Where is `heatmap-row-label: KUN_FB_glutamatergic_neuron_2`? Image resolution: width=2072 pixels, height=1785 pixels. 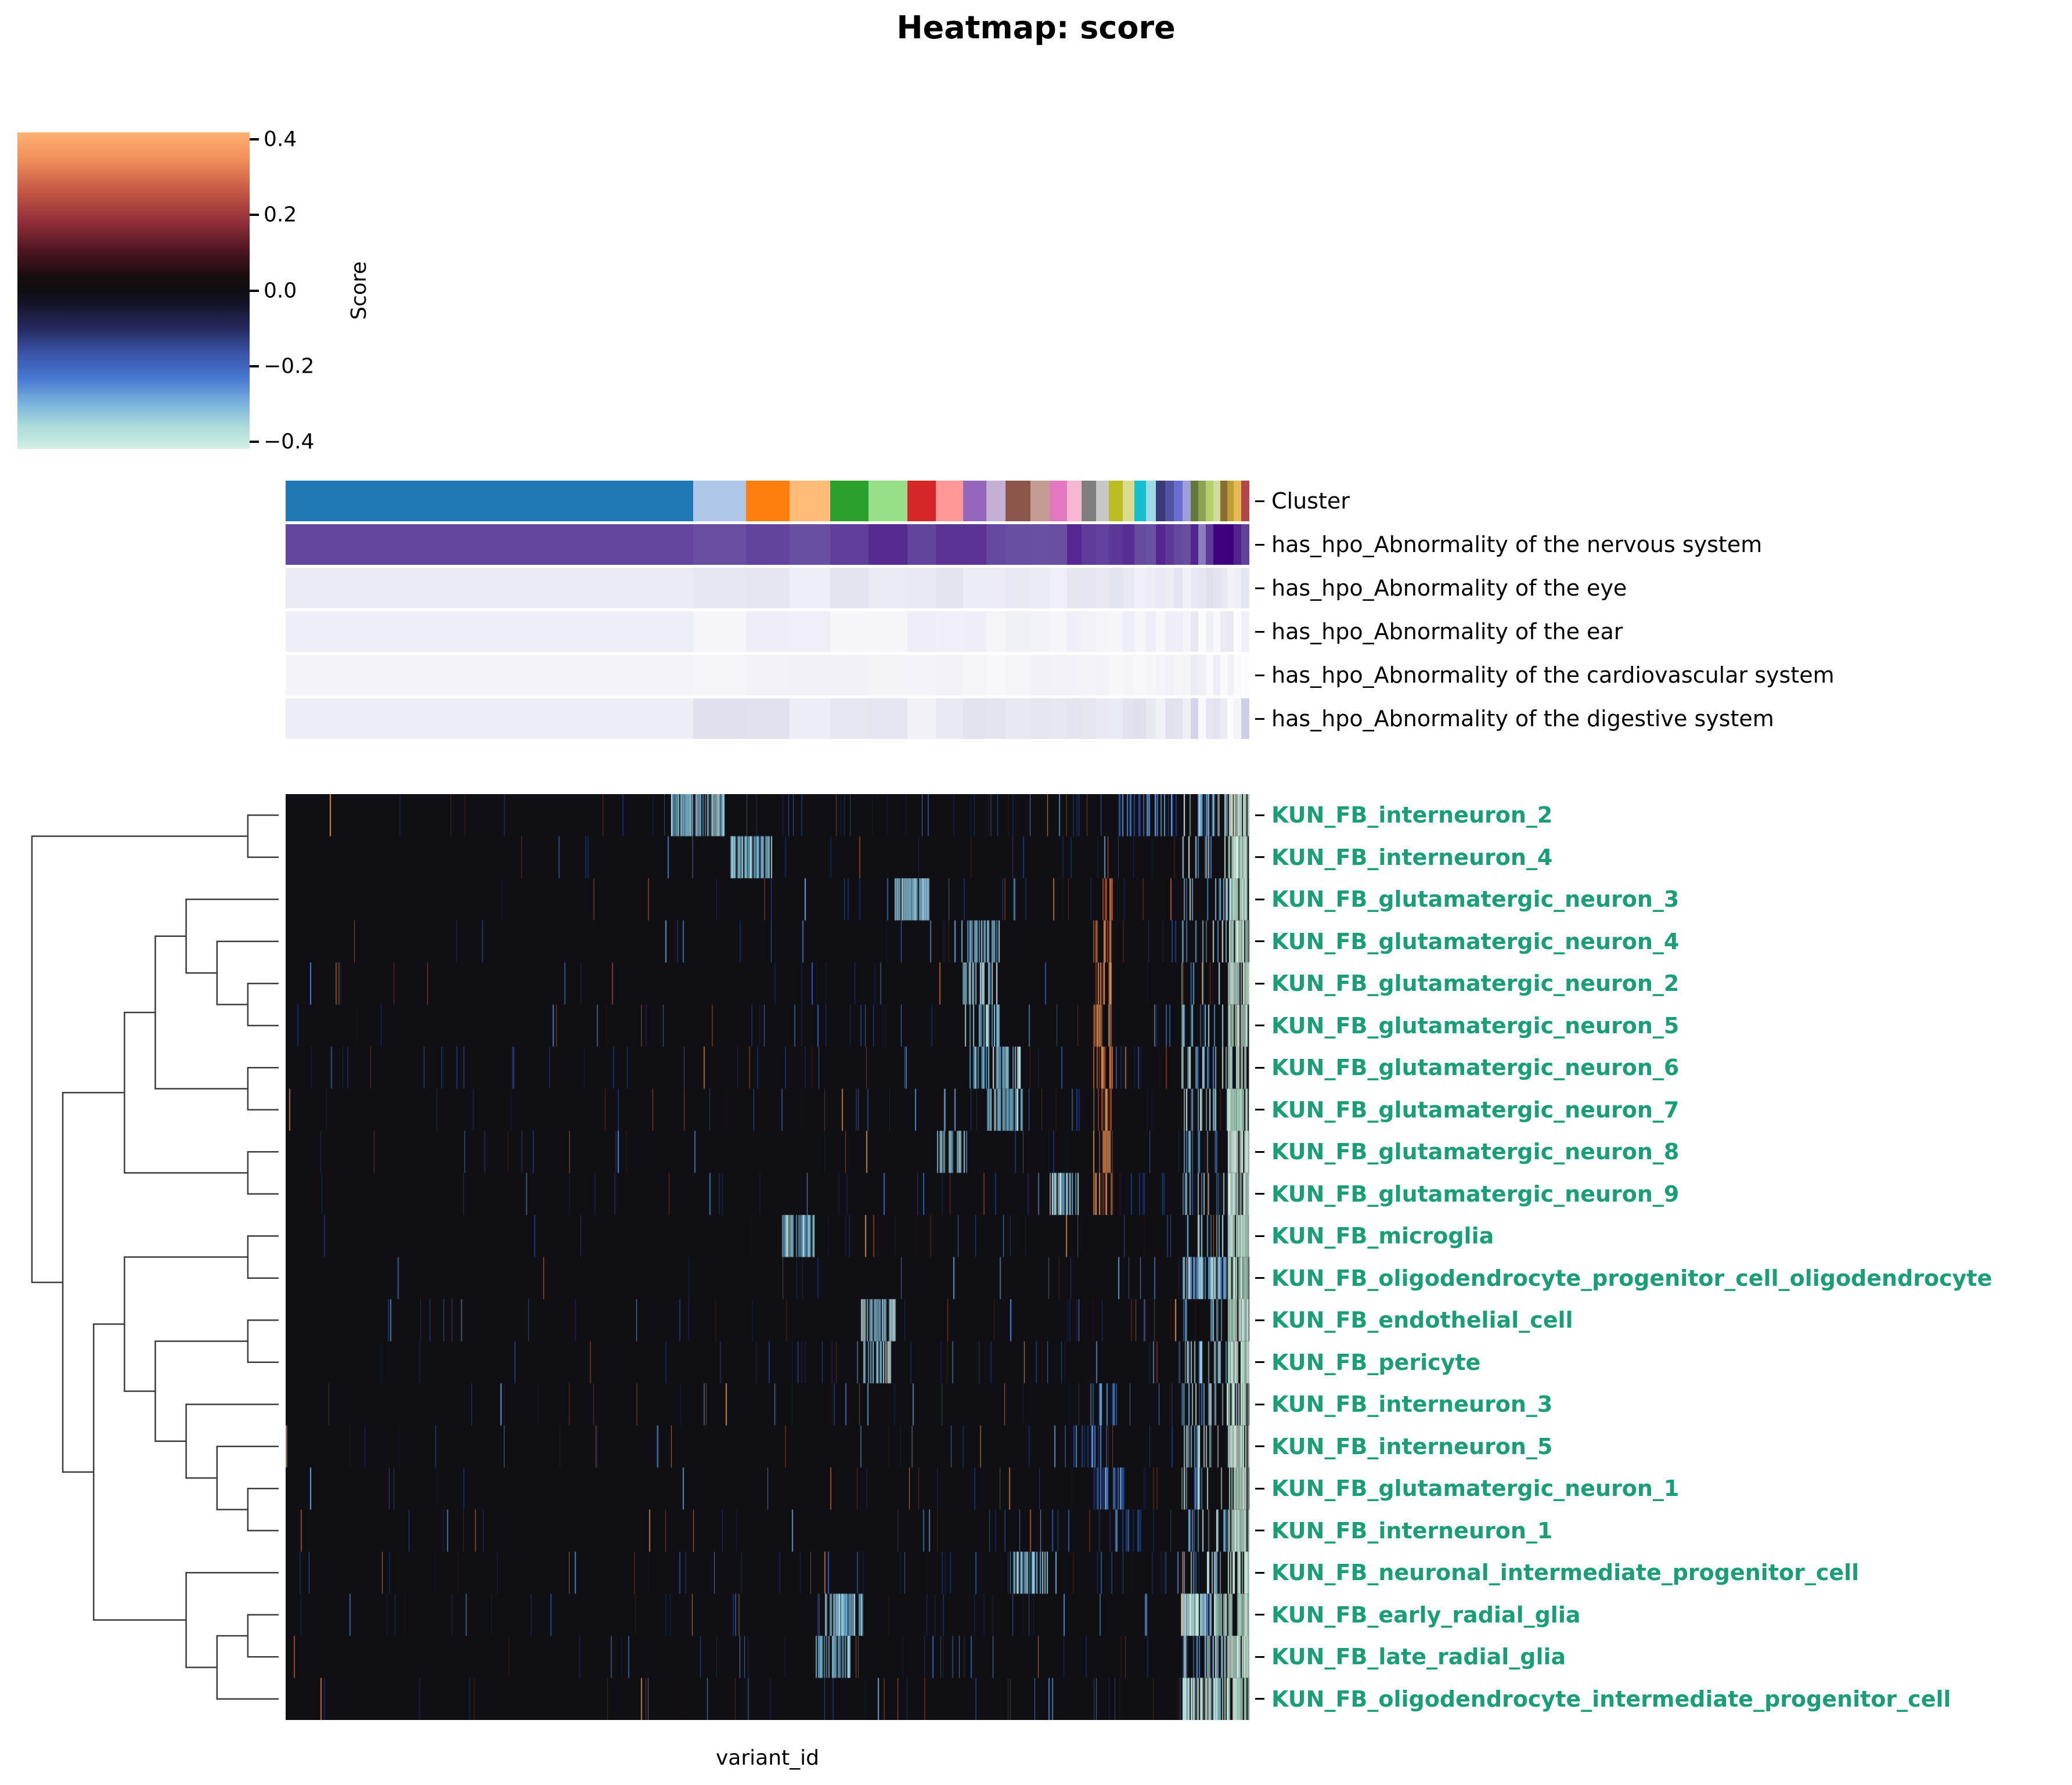
heatmap-row-label: KUN_FB_glutamatergic_neuron_2 is located at coordinates (1467, 983).